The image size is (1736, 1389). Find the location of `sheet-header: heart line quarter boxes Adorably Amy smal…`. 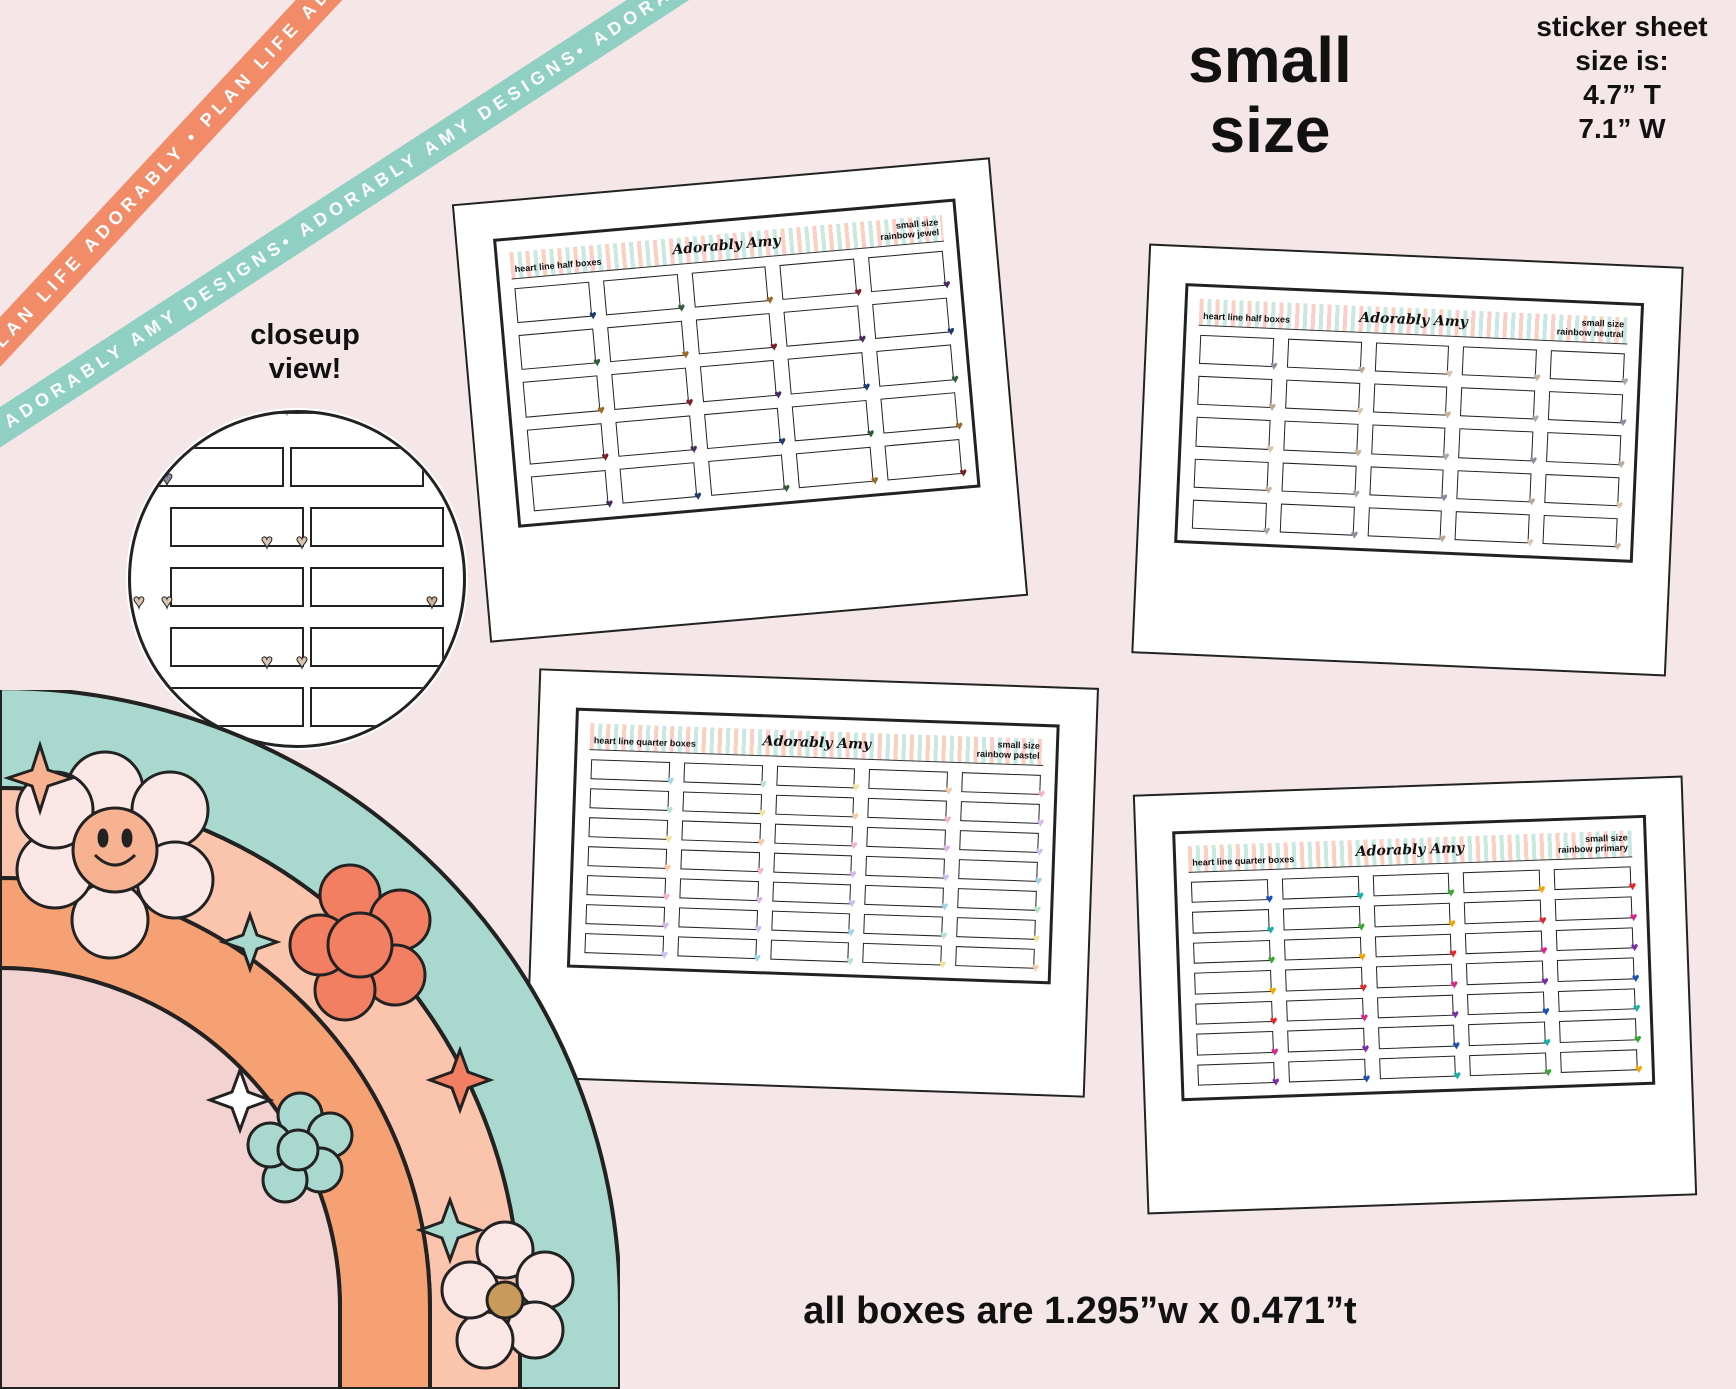

sheet-header: heart line quarter boxes Adorably Amy smal… is located at coordinates (1410, 851).